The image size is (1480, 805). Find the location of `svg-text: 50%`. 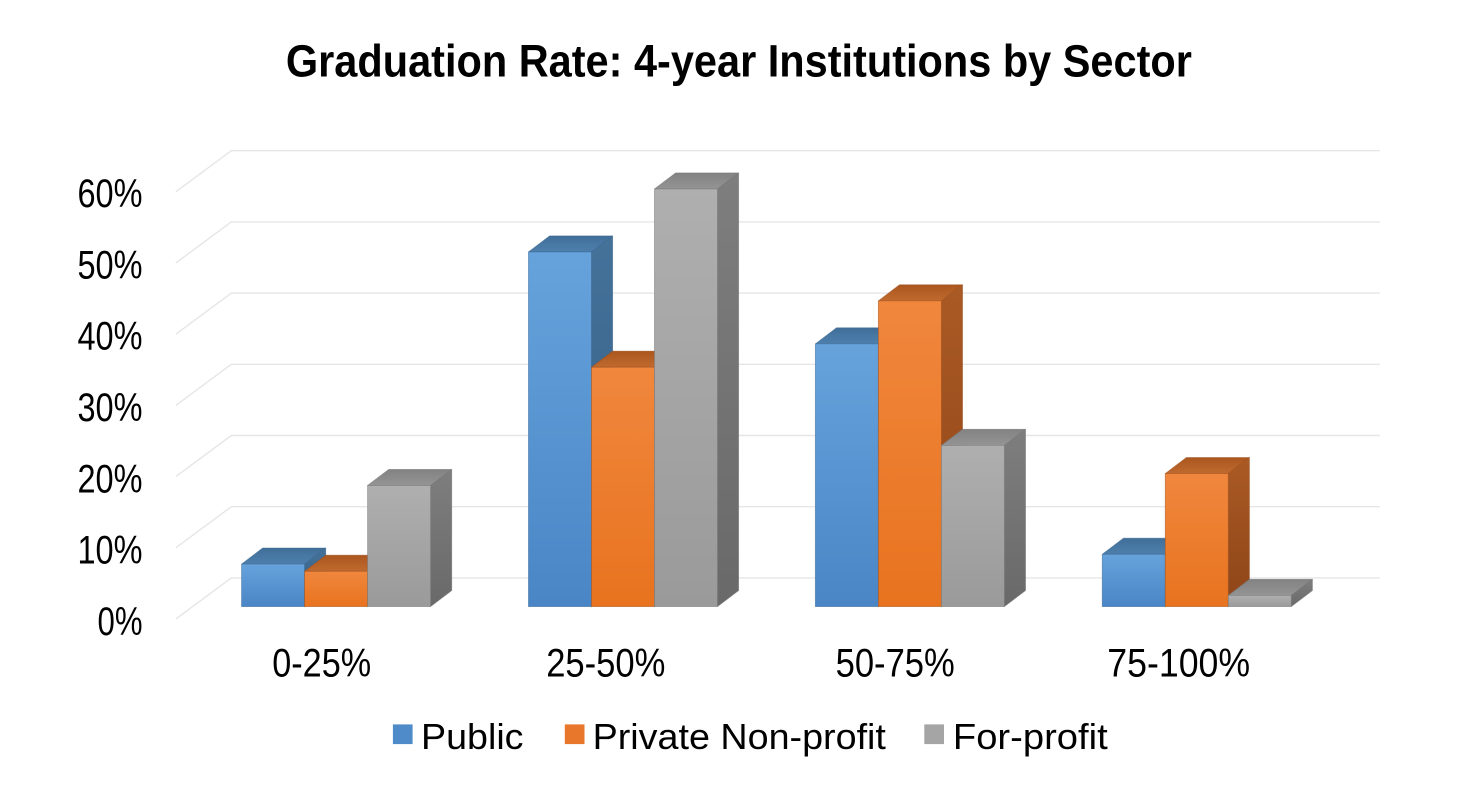

svg-text: 50% is located at coordinates (110, 265).